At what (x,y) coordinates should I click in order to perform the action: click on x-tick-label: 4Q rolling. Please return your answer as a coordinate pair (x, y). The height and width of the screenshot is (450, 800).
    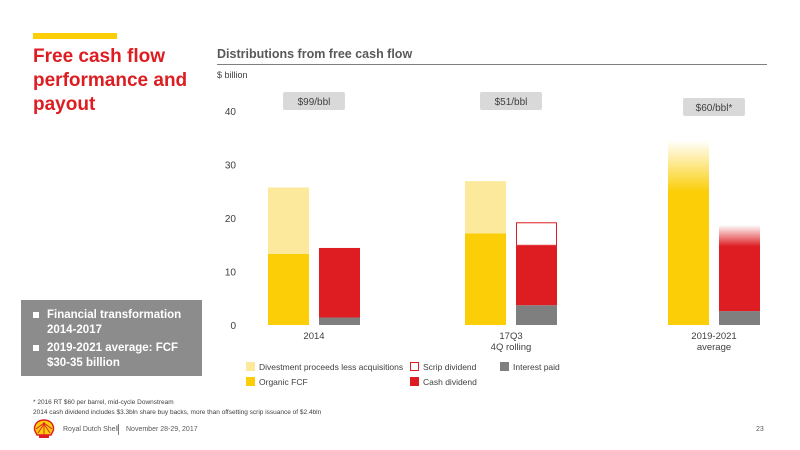
    Looking at the image, I should click on (511, 347).